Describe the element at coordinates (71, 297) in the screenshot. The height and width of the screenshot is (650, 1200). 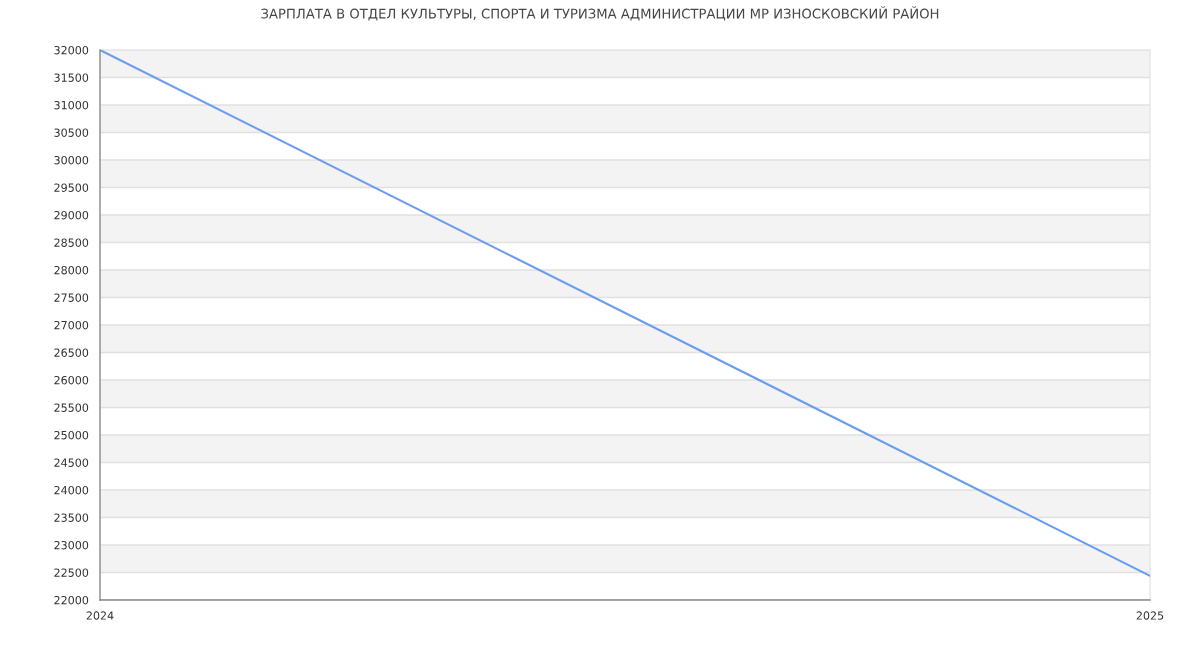
I see `y-tick-label: 27500` at that location.